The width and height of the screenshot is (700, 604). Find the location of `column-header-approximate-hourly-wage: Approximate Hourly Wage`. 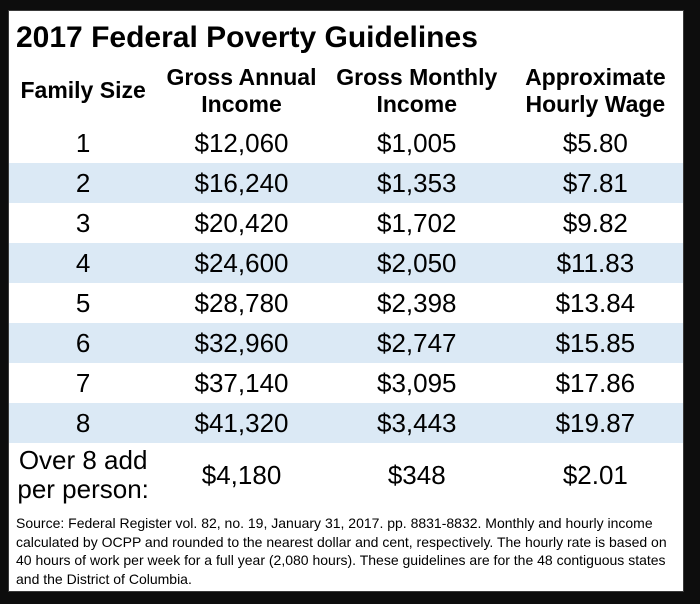

column-header-approximate-hourly-wage: Approximate Hourly Wage is located at coordinates (595, 90).